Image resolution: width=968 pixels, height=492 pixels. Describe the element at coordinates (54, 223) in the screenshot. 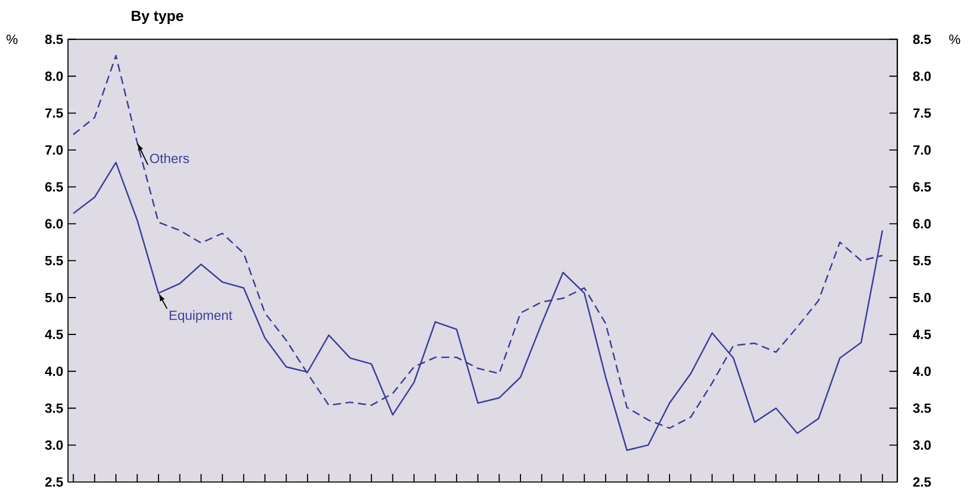

I see `y-tick-label: 6.0` at that location.